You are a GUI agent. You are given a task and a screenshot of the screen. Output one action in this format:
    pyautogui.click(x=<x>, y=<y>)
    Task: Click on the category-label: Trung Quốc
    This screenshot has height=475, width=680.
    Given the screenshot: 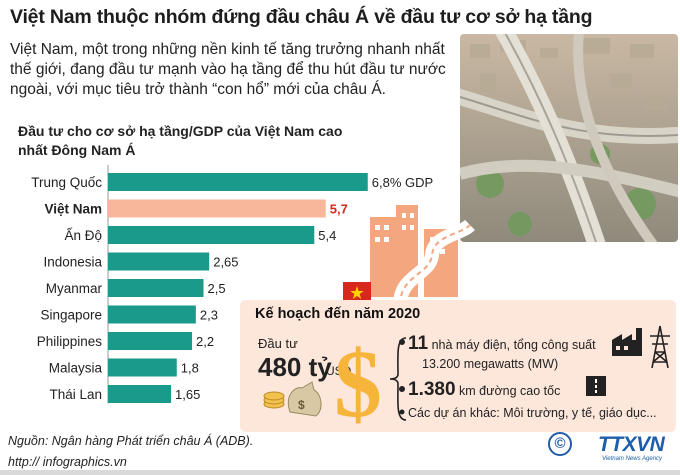 What is the action you would take?
    pyautogui.click(x=66, y=182)
    